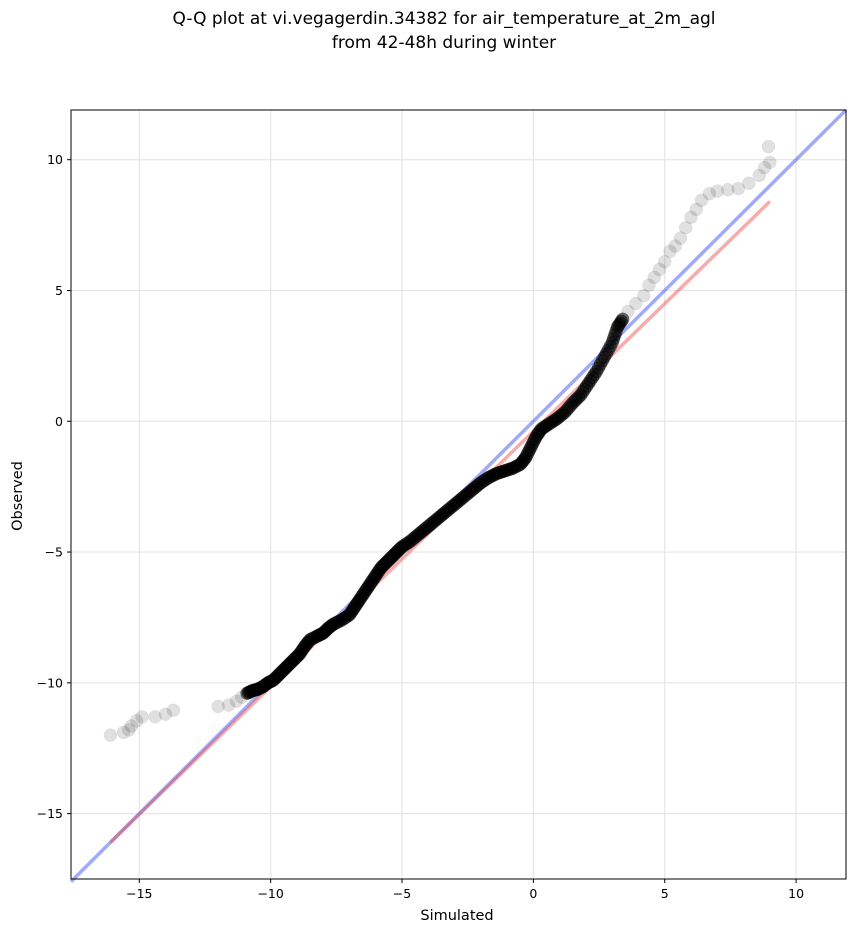 This screenshot has height=934, width=854. Describe the element at coordinates (59, 290) in the screenshot. I see `y-tick-label: 5` at that location.